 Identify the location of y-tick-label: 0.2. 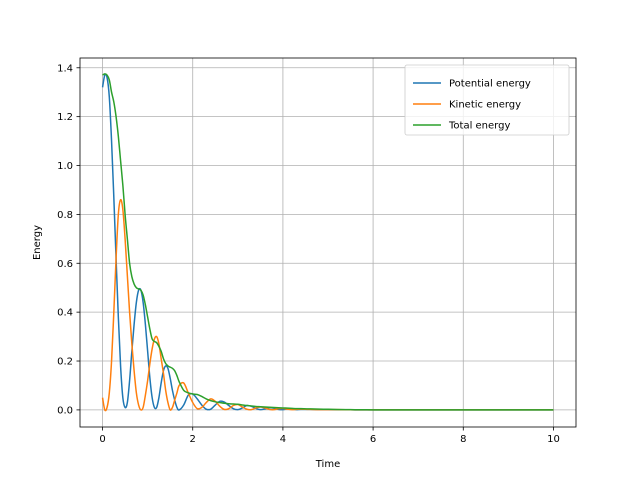
(65, 362).